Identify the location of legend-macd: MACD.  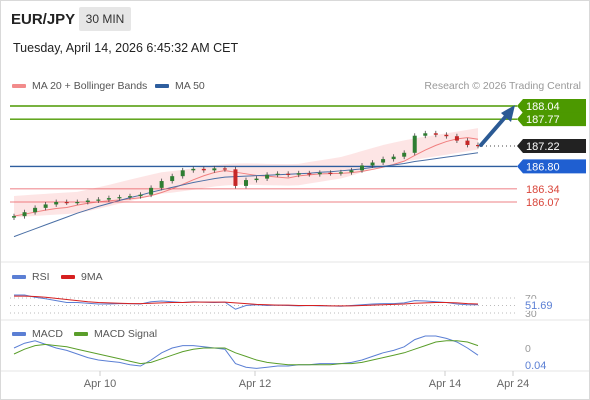
(37, 334).